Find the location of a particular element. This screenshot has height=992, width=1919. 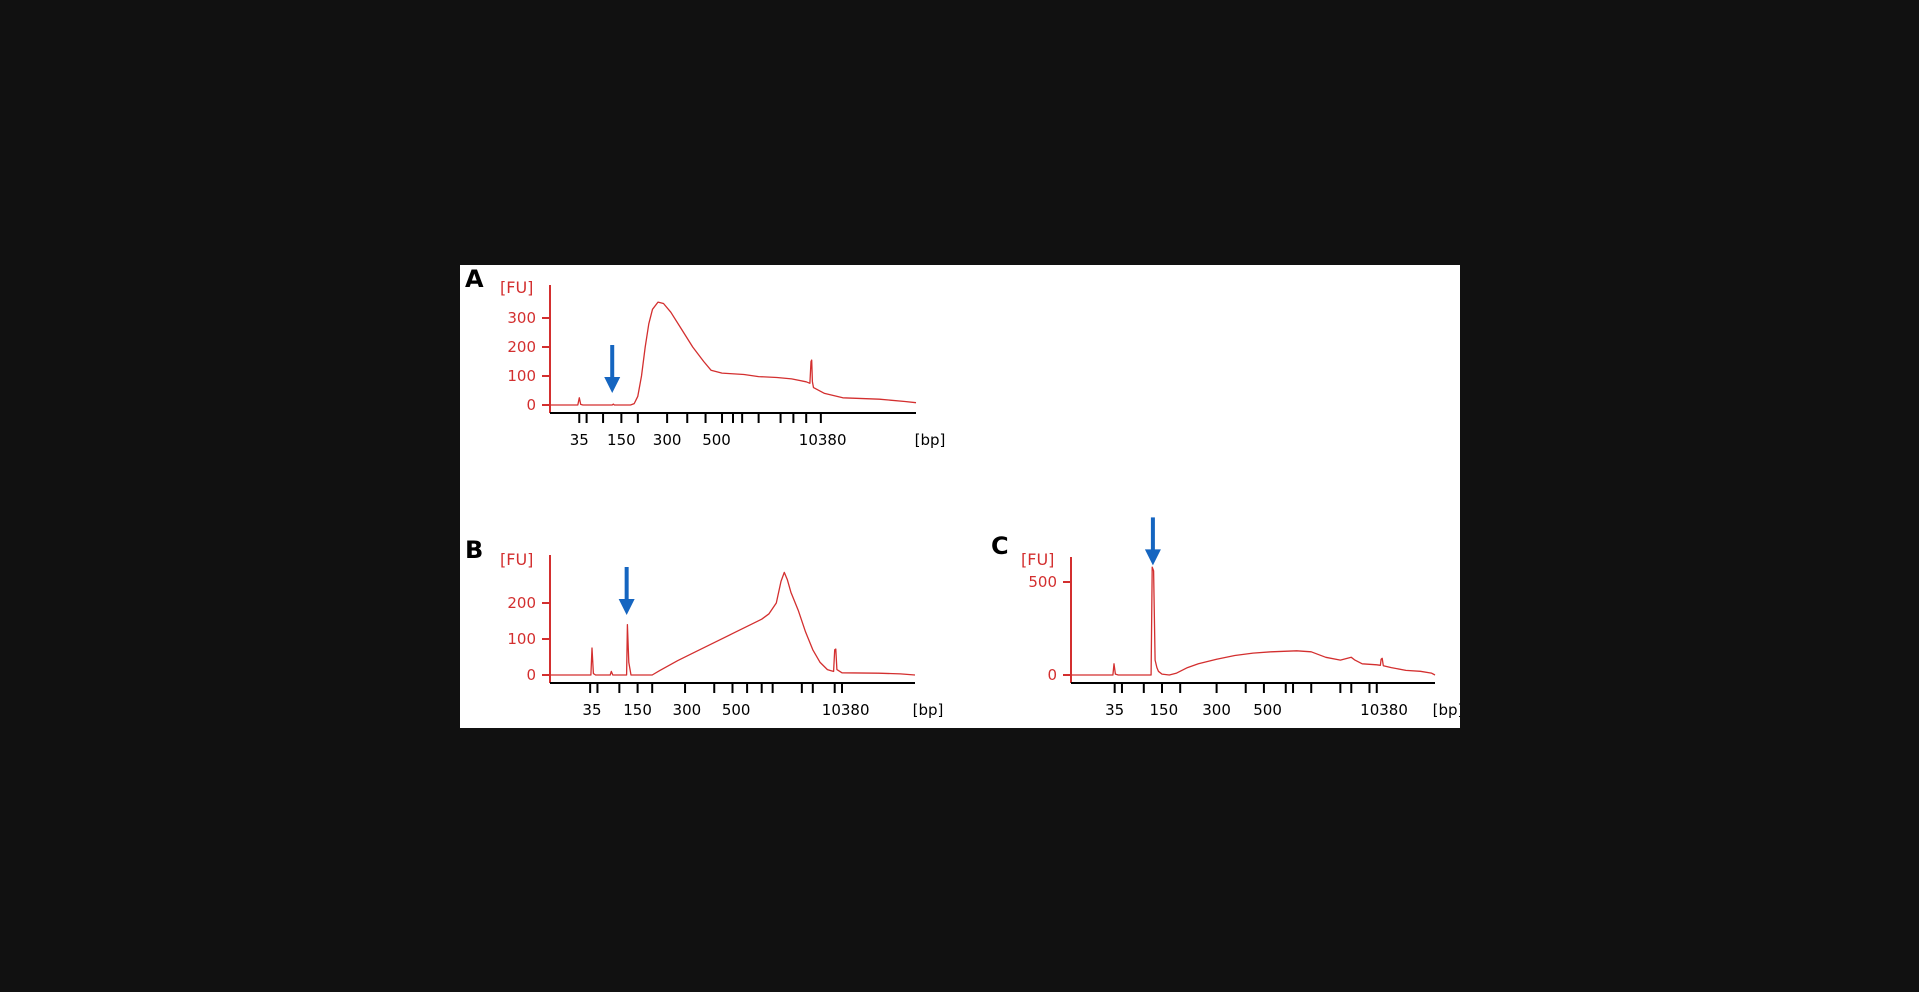

panel-label: A is located at coordinates (474, 279).